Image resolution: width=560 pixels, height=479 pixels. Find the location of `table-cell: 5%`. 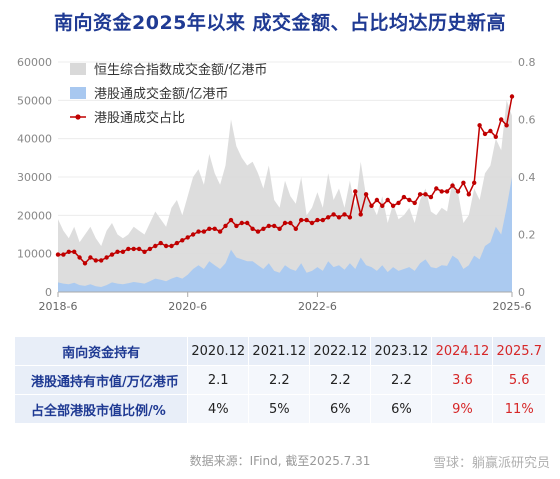

table-cell: 5% is located at coordinates (279, 409).